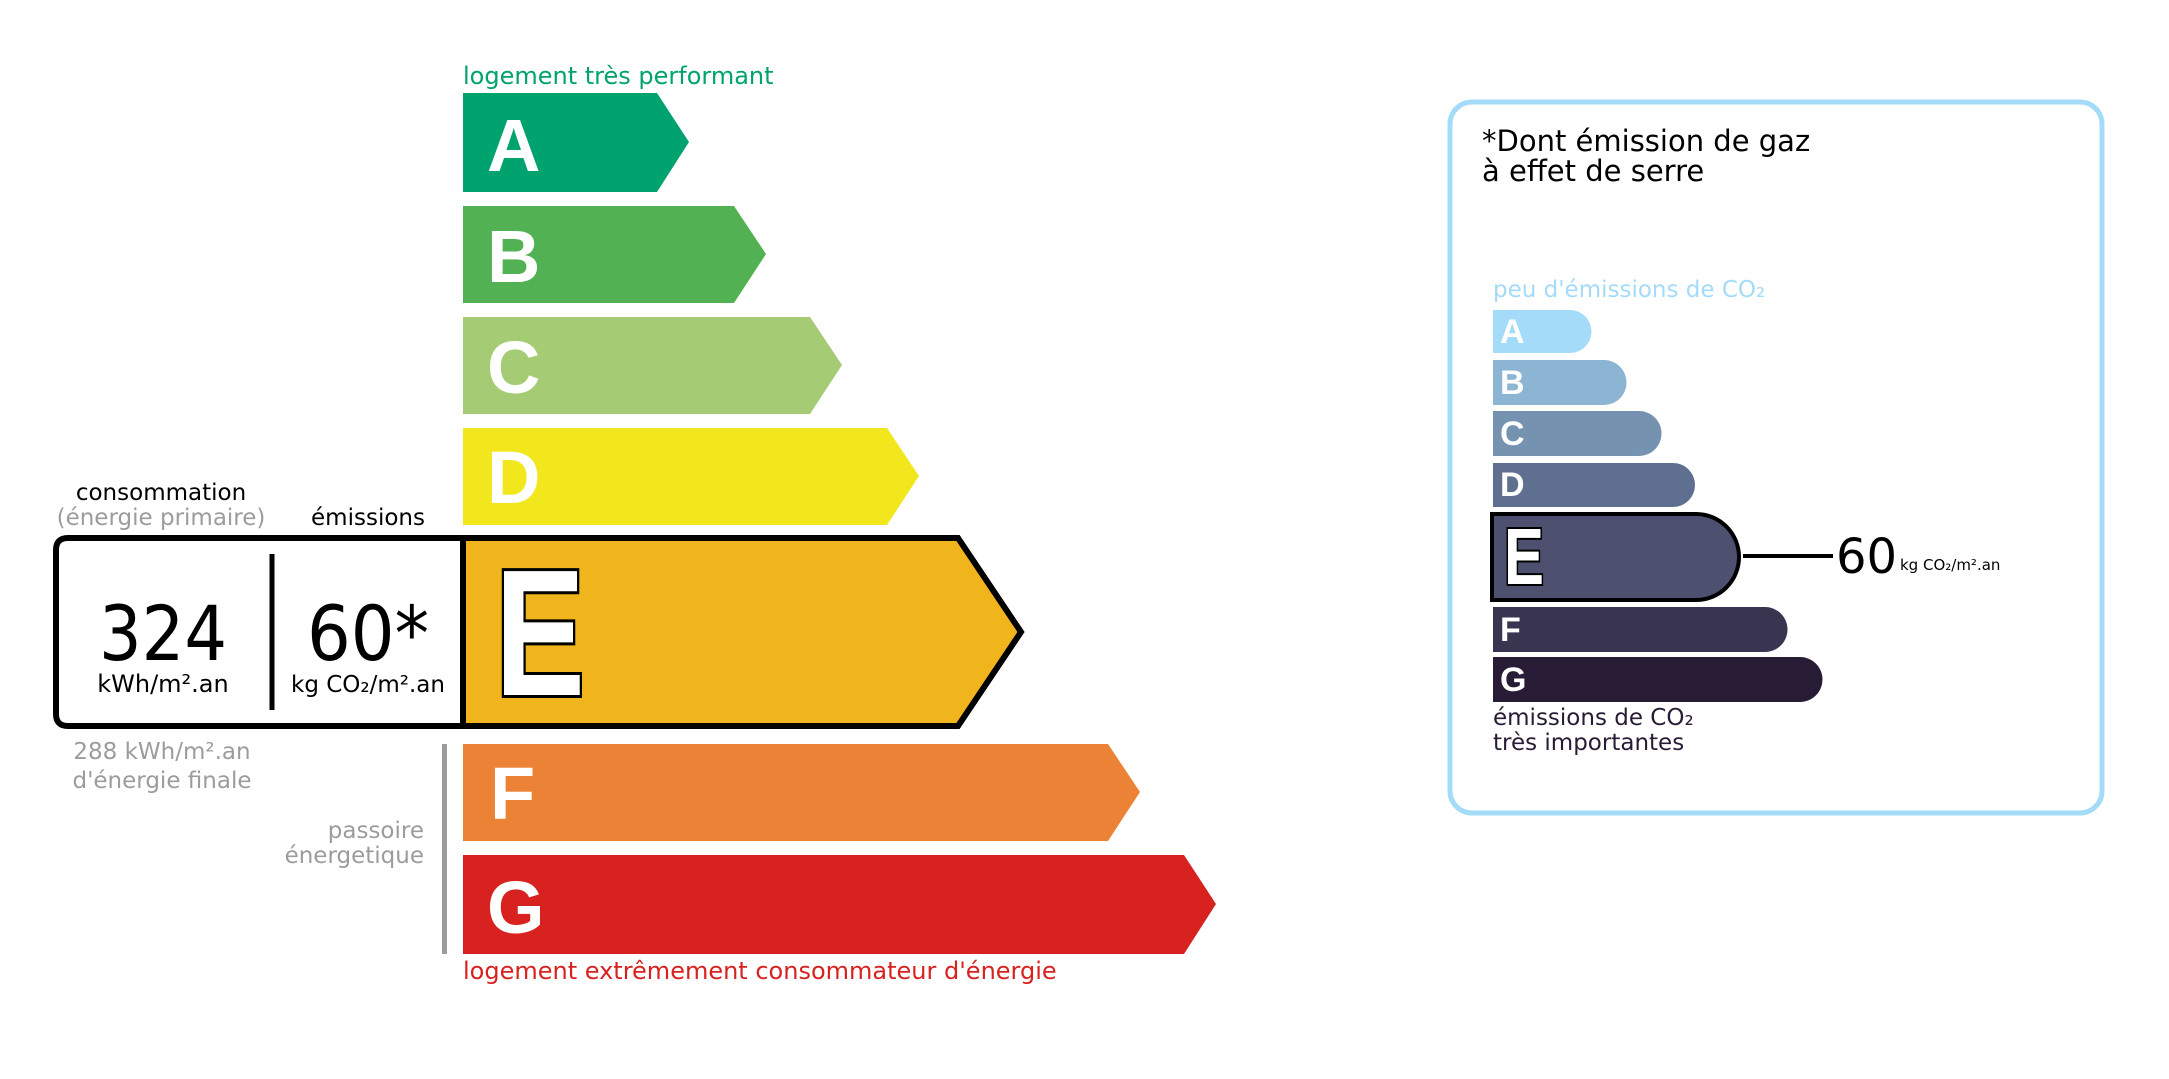 The width and height of the screenshot is (2169, 1079). I want to click on ges-letter-e: E, so click(1524, 556).